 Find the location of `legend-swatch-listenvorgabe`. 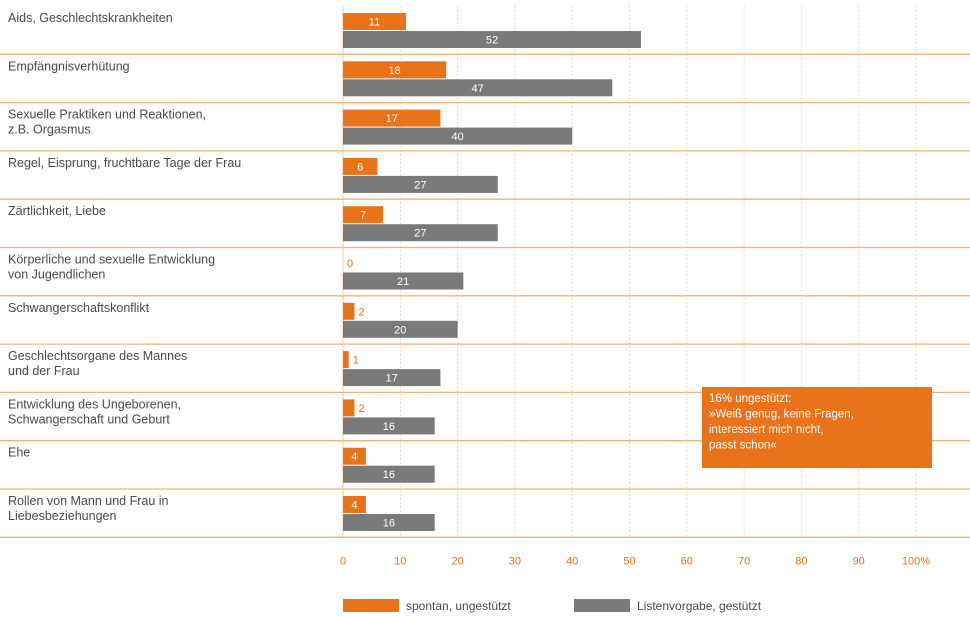

legend-swatch-listenvorgabe is located at coordinates (602, 605).